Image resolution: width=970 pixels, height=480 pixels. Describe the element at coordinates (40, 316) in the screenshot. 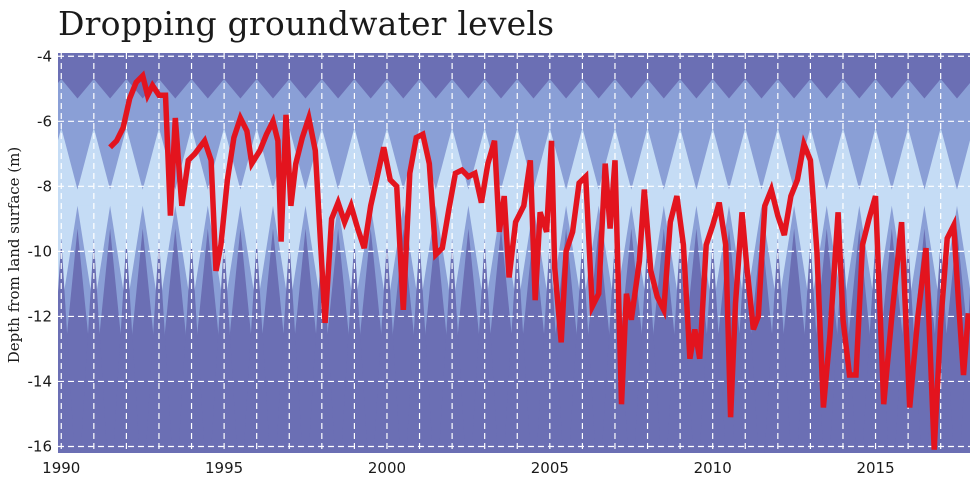

I see `y-tick-label: -12` at that location.